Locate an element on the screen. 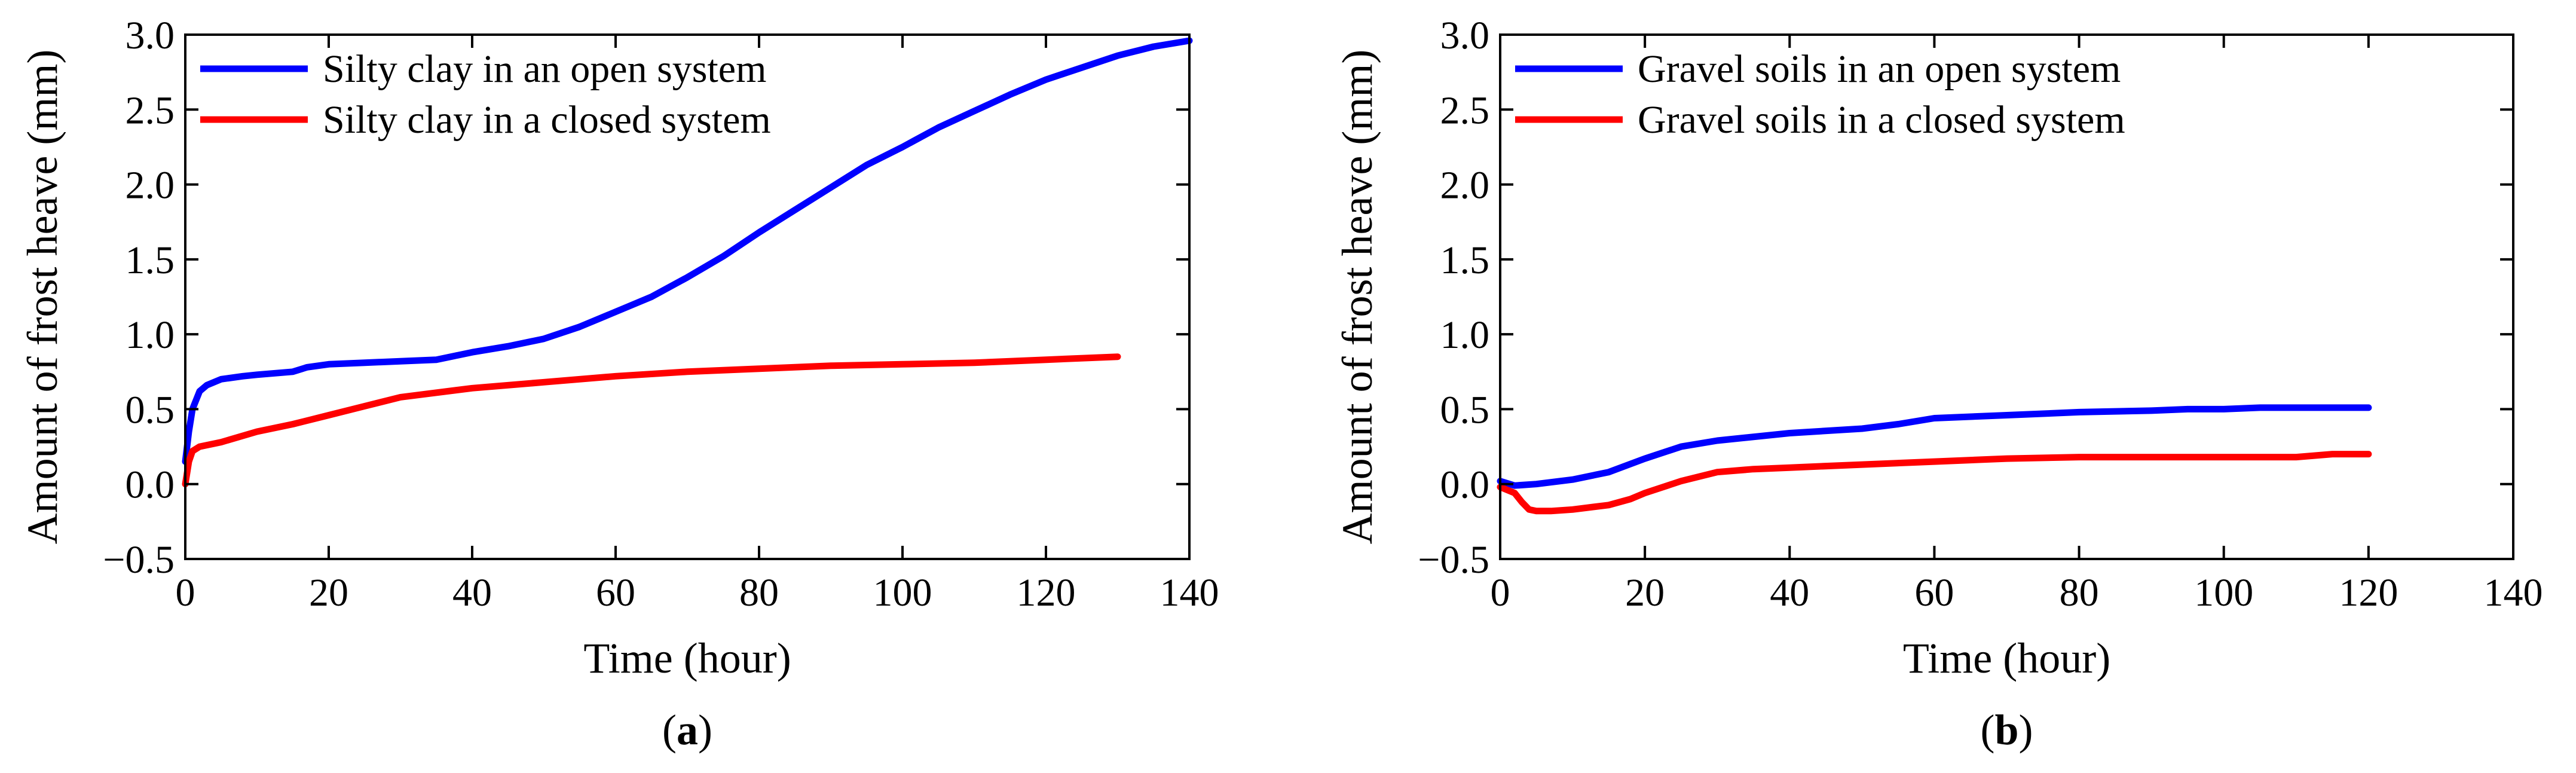  panel-b-y-tick-label: 1.0 is located at coordinates (1465, 335).